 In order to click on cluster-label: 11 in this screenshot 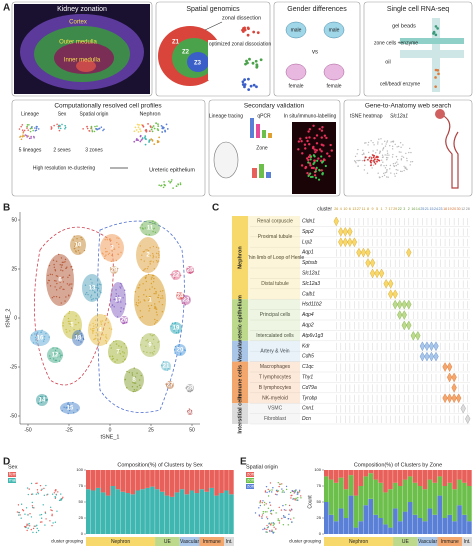, I will do `click(150, 229)`.